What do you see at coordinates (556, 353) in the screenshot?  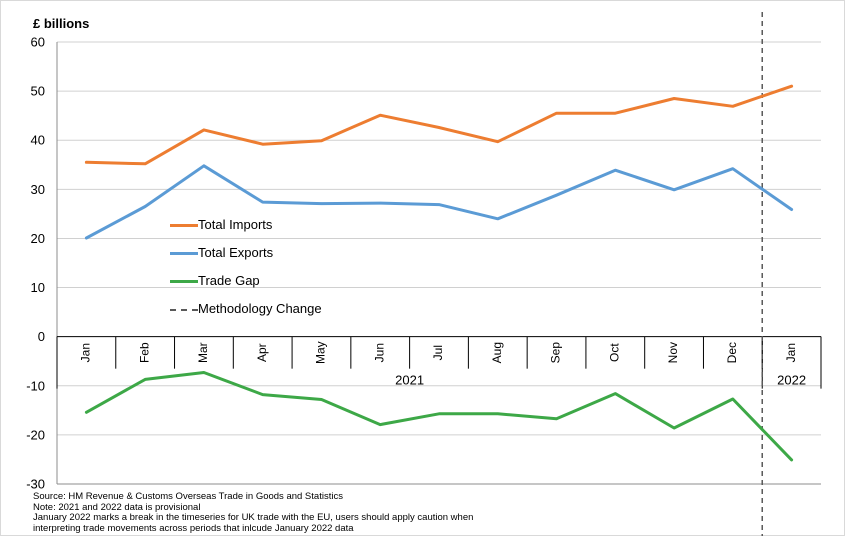 I see `x-tick-label: Sep` at bounding box center [556, 353].